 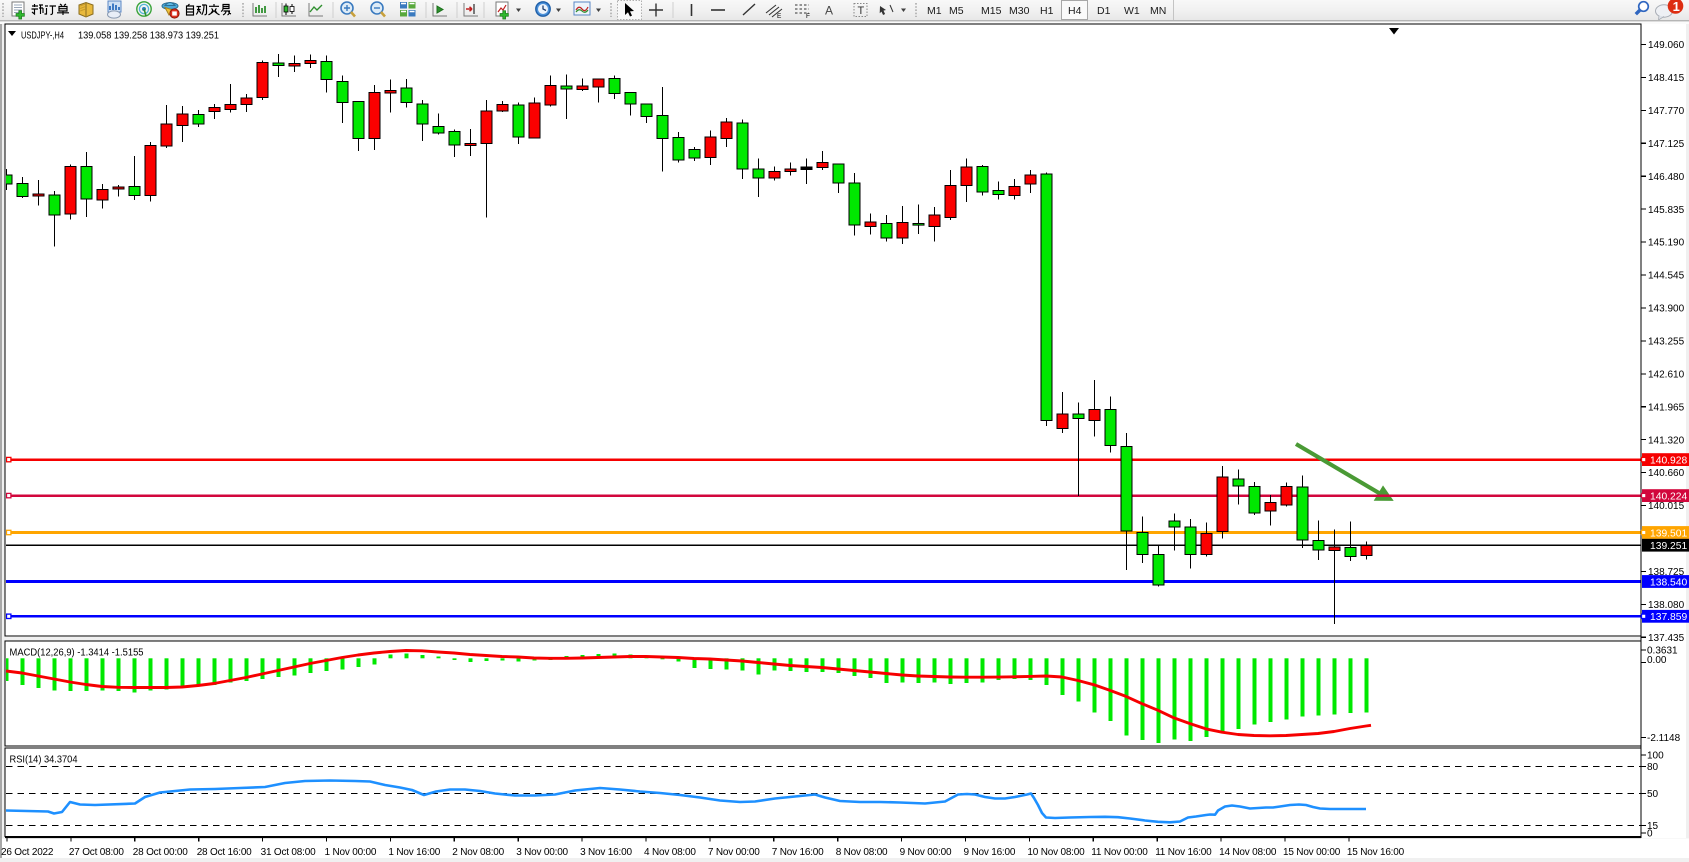 What do you see at coordinates (1653, 794) in the screenshot?
I see `svg-text: 50` at bounding box center [1653, 794].